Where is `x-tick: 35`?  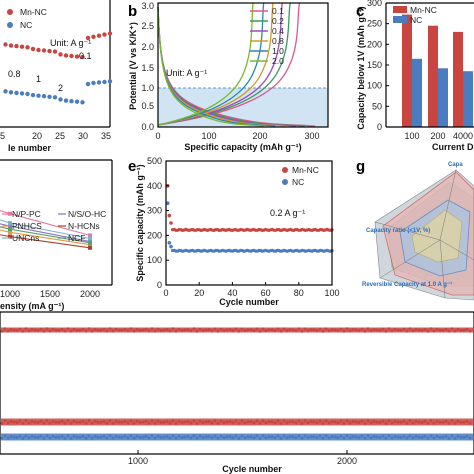 x-tick: 35 is located at coordinates (106, 136).